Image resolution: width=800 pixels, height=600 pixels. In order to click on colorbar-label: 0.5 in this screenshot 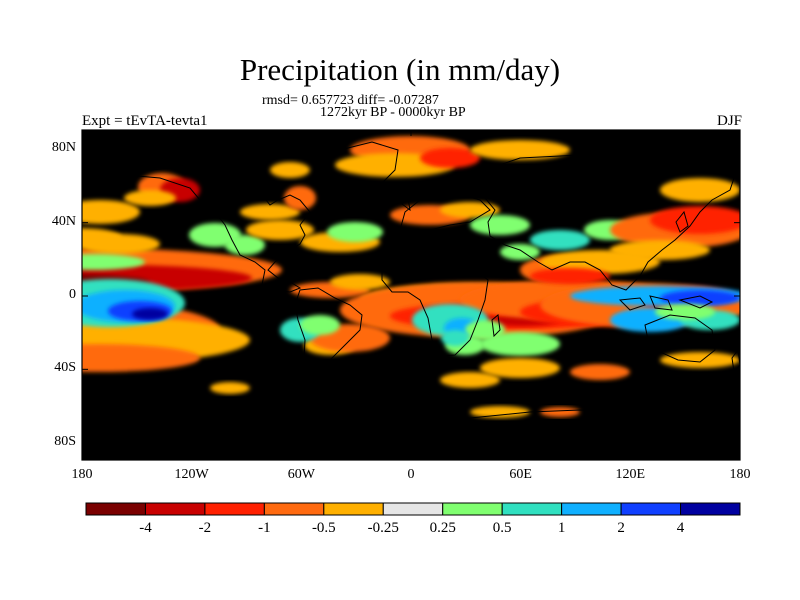, I will do `click(502, 528)`.